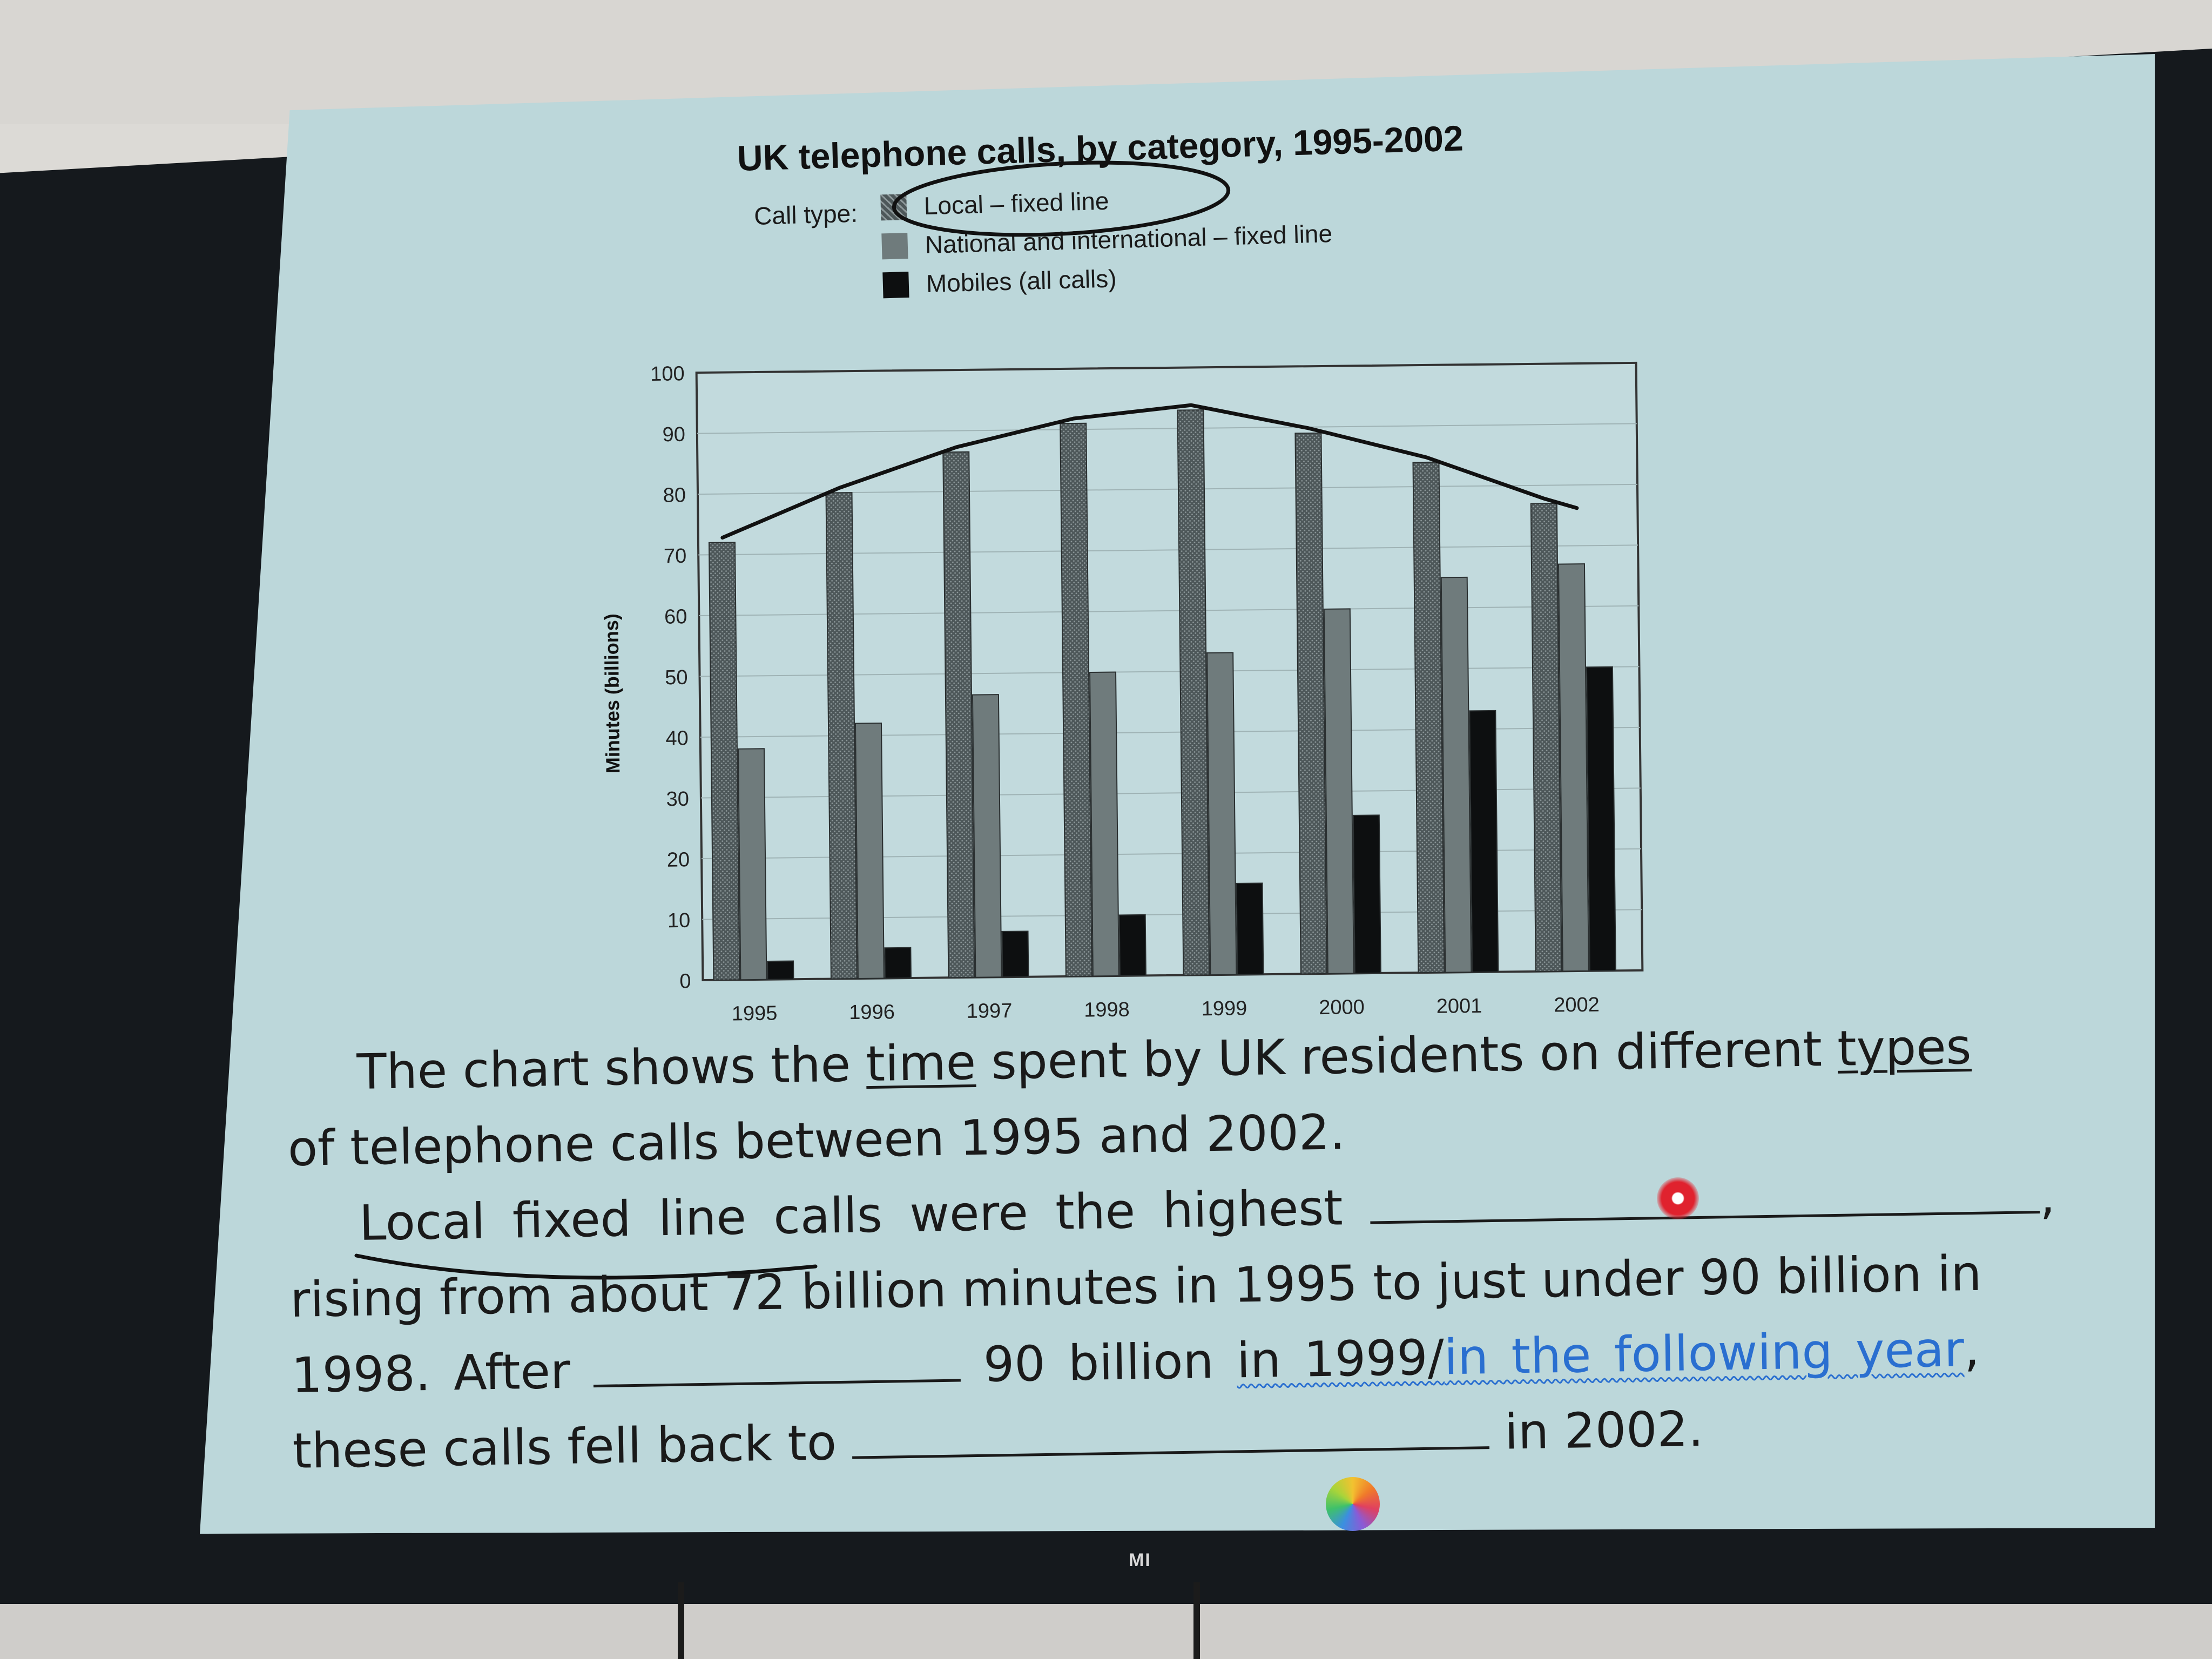 The width and height of the screenshot is (2212, 1659). Describe the element at coordinates (1098, 1363) in the screenshot. I see `passage-text: 90 billion` at that location.